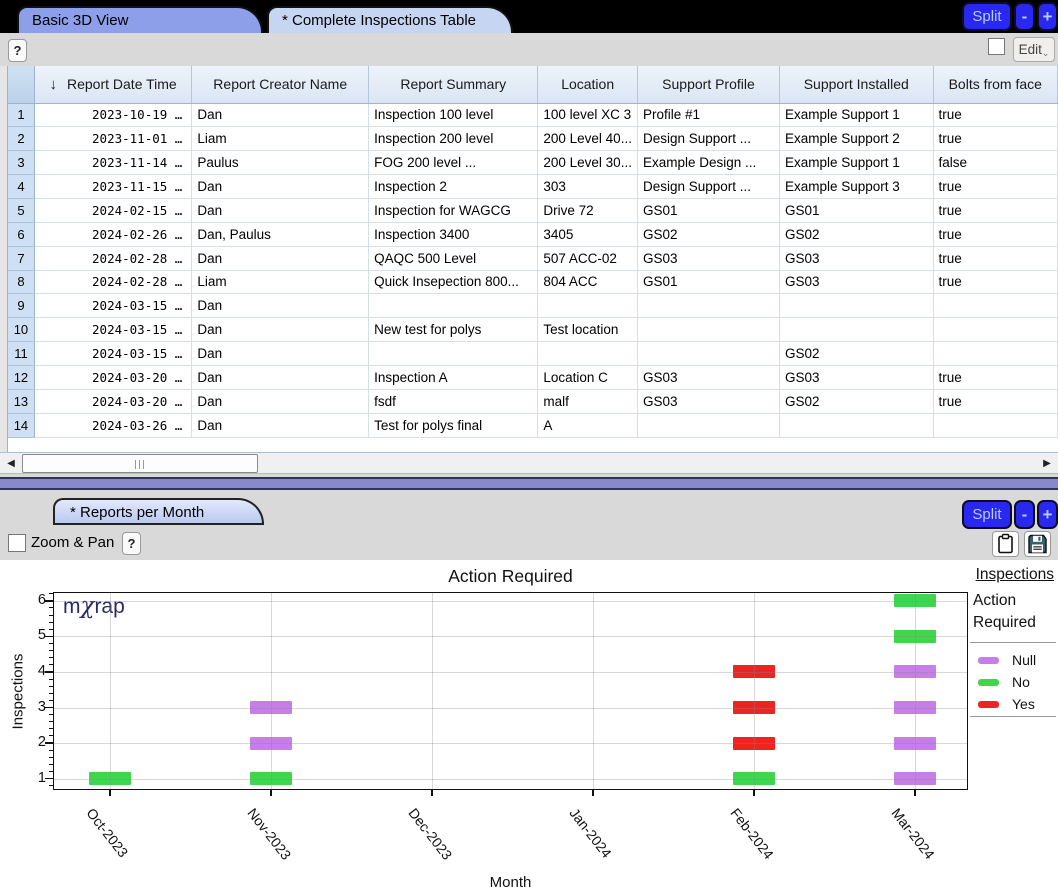  I want to click on table-cell: false, so click(995, 163).